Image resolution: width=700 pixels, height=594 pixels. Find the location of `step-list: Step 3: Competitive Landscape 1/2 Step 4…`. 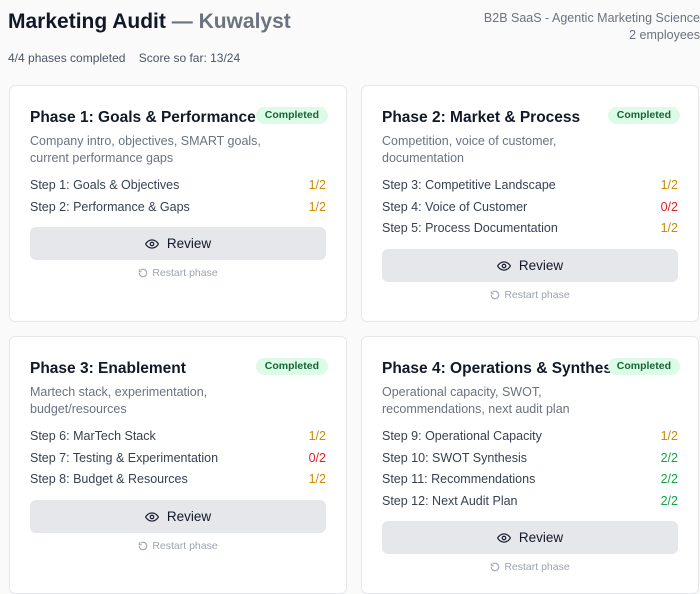

step-list: Step 3: Competitive Landscape 1/2 Step 4… is located at coordinates (530, 206).